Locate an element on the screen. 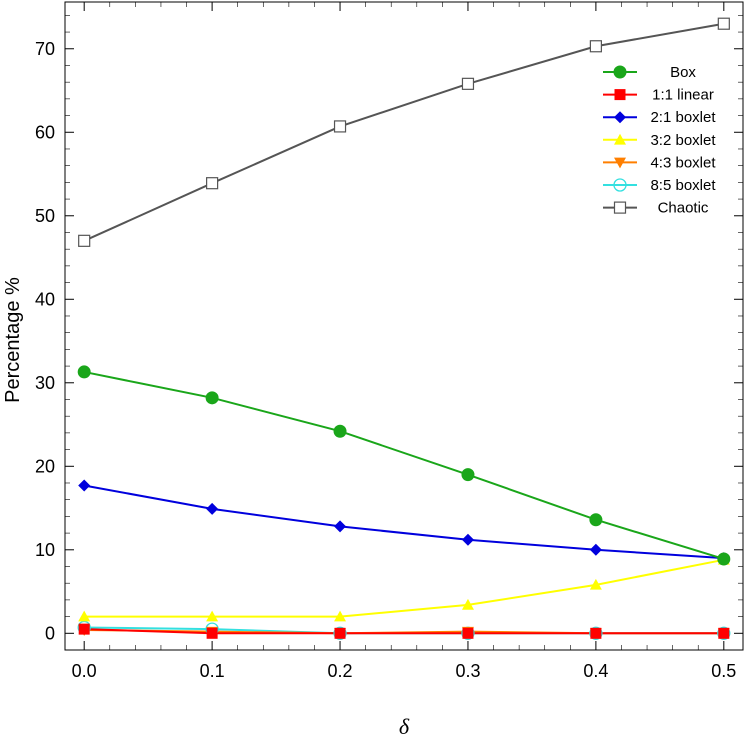 The width and height of the screenshot is (747, 743). x-axis-label: δ is located at coordinates (404, 726).